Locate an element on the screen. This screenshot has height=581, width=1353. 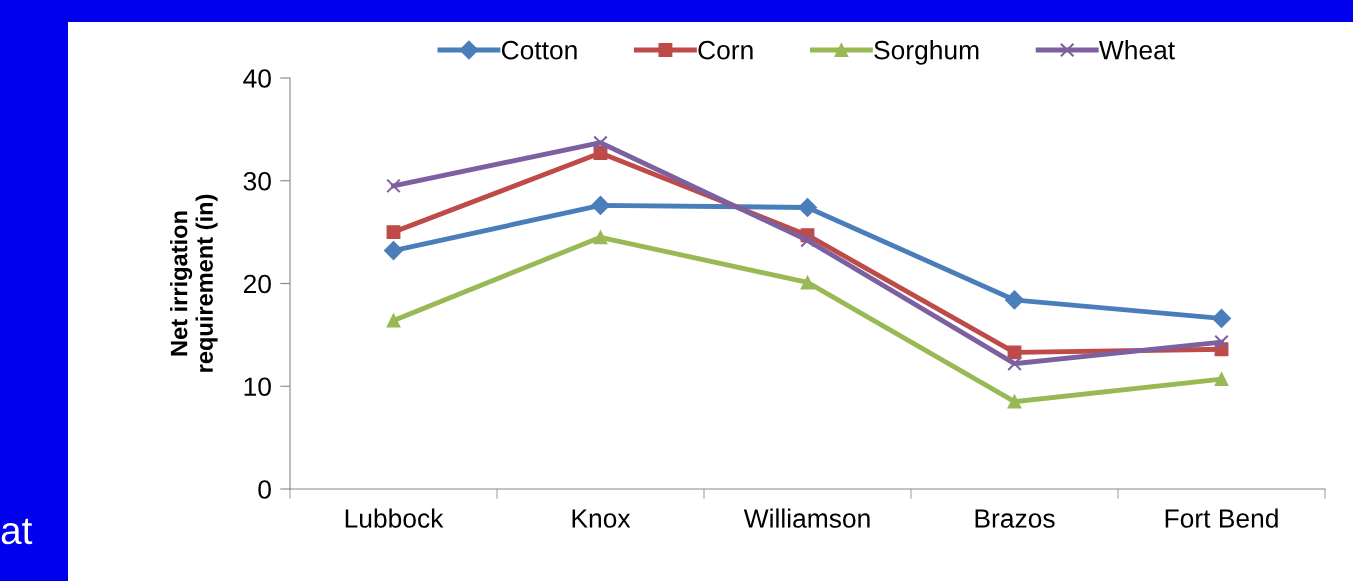
x-tick-label: Fort Bend is located at coordinates (1221, 518).